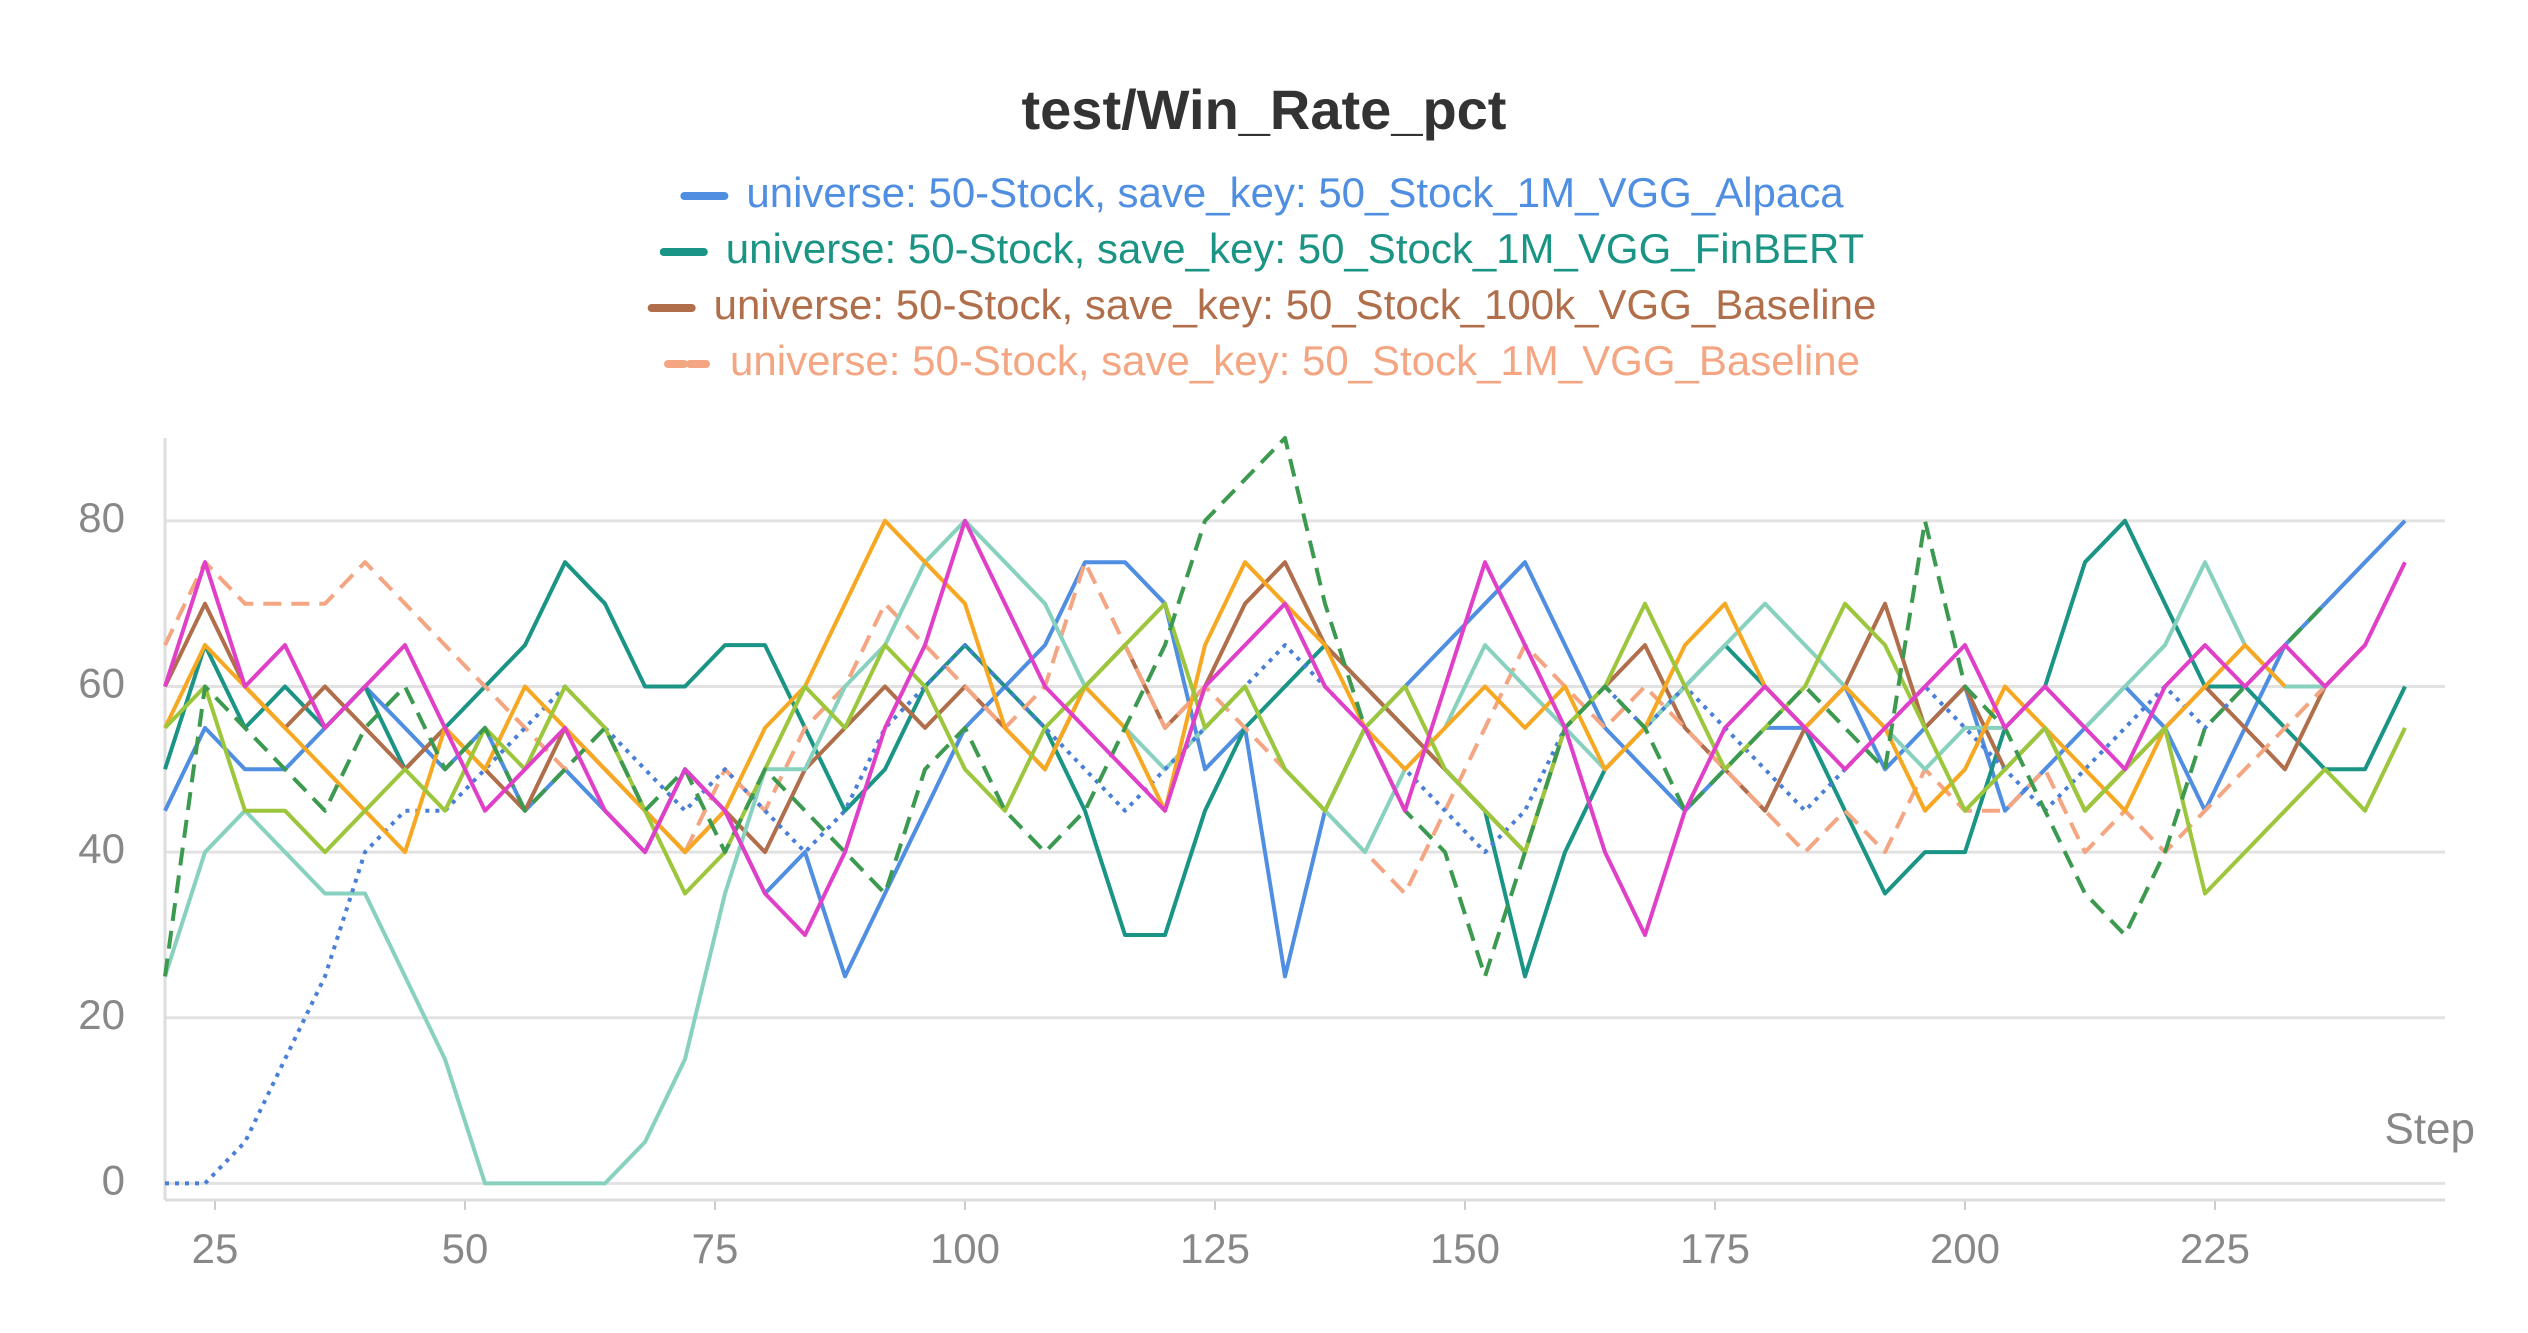 This screenshot has height=1333, width=2528. What do you see at coordinates (2215, 1248) in the screenshot?
I see `x-tick-label: 225` at bounding box center [2215, 1248].